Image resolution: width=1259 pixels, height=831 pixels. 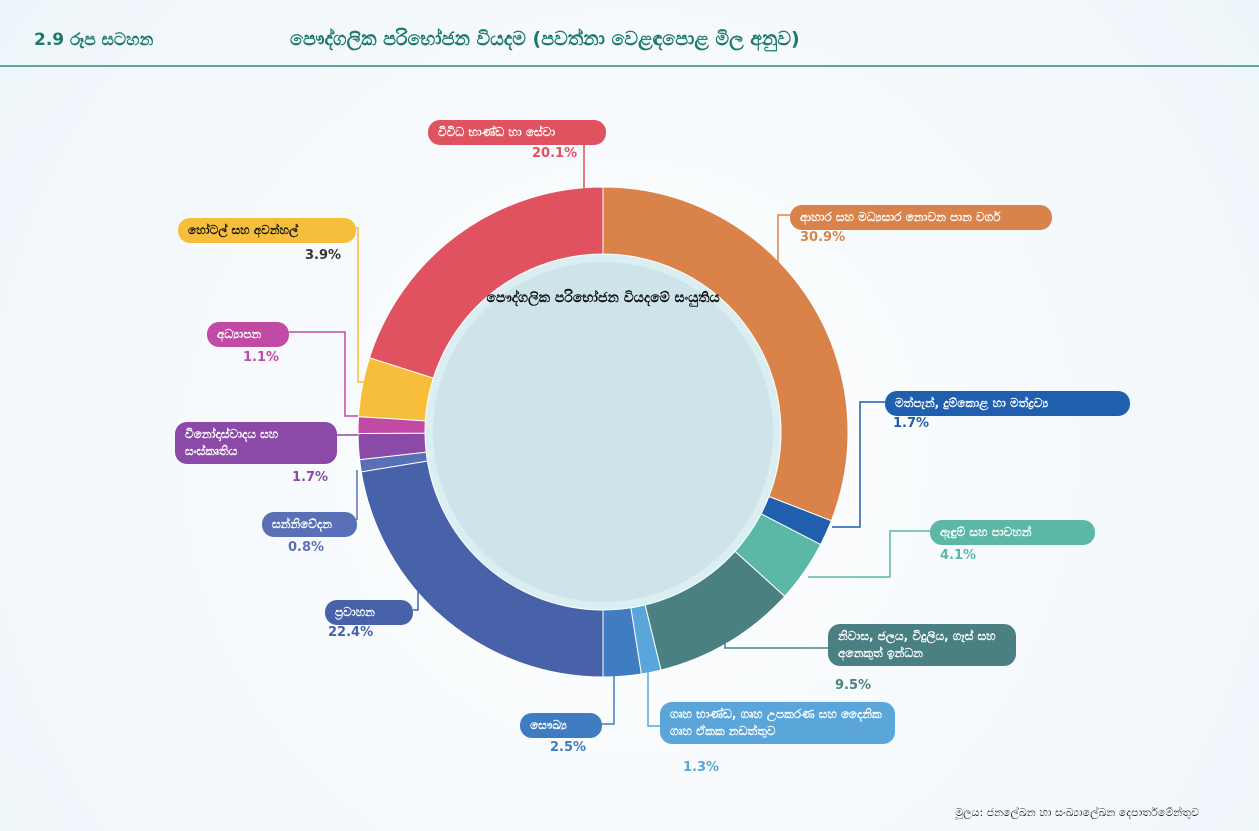 What do you see at coordinates (517, 132) in the screenshot?
I see `category-label: විවිධ භාණ්ඩ හා සේවා` at bounding box center [517, 132].